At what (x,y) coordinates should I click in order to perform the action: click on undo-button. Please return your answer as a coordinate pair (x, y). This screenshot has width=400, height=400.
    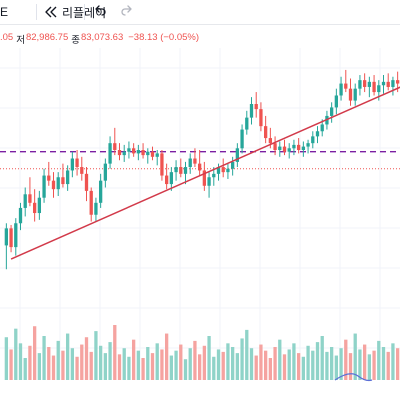
    Looking at the image, I should click on (100, 12).